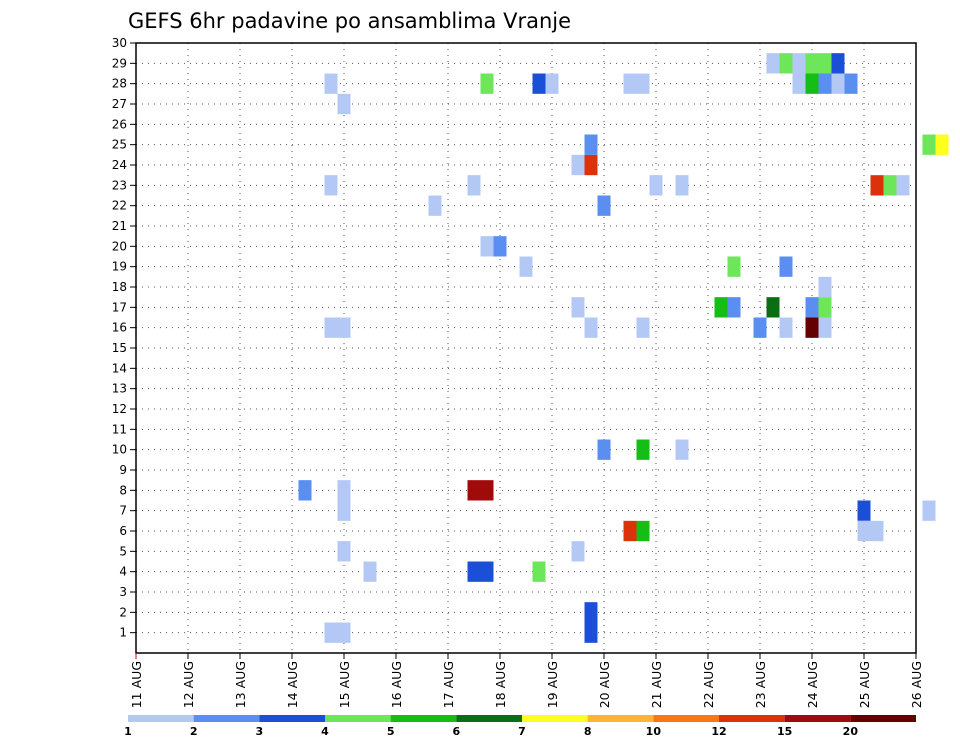  What do you see at coordinates (292, 684) in the screenshot?
I see `x-tick-label: 14 AUG` at bounding box center [292, 684].